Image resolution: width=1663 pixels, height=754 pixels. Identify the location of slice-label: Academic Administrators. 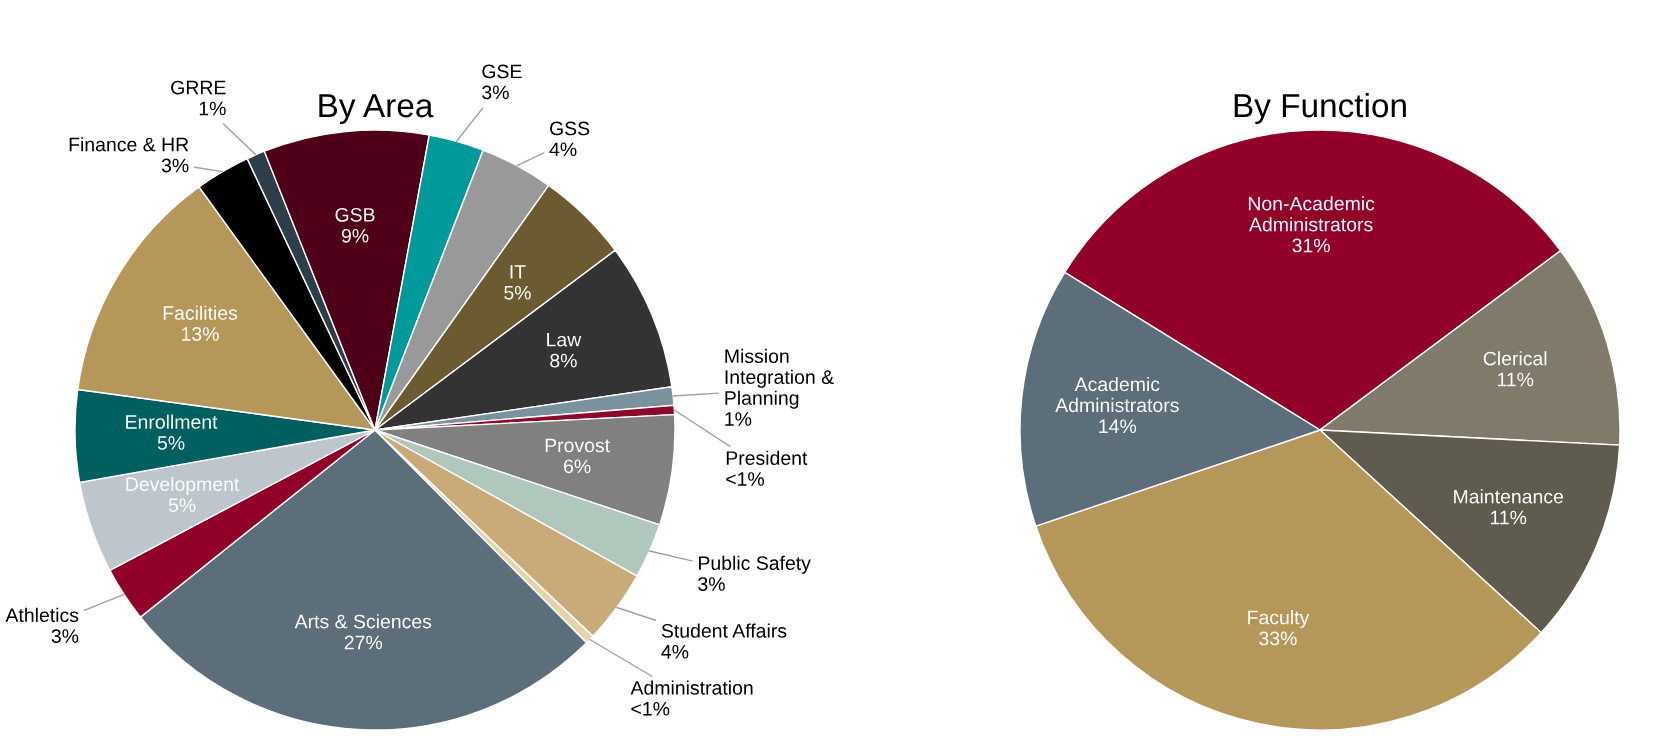
(1117, 394).